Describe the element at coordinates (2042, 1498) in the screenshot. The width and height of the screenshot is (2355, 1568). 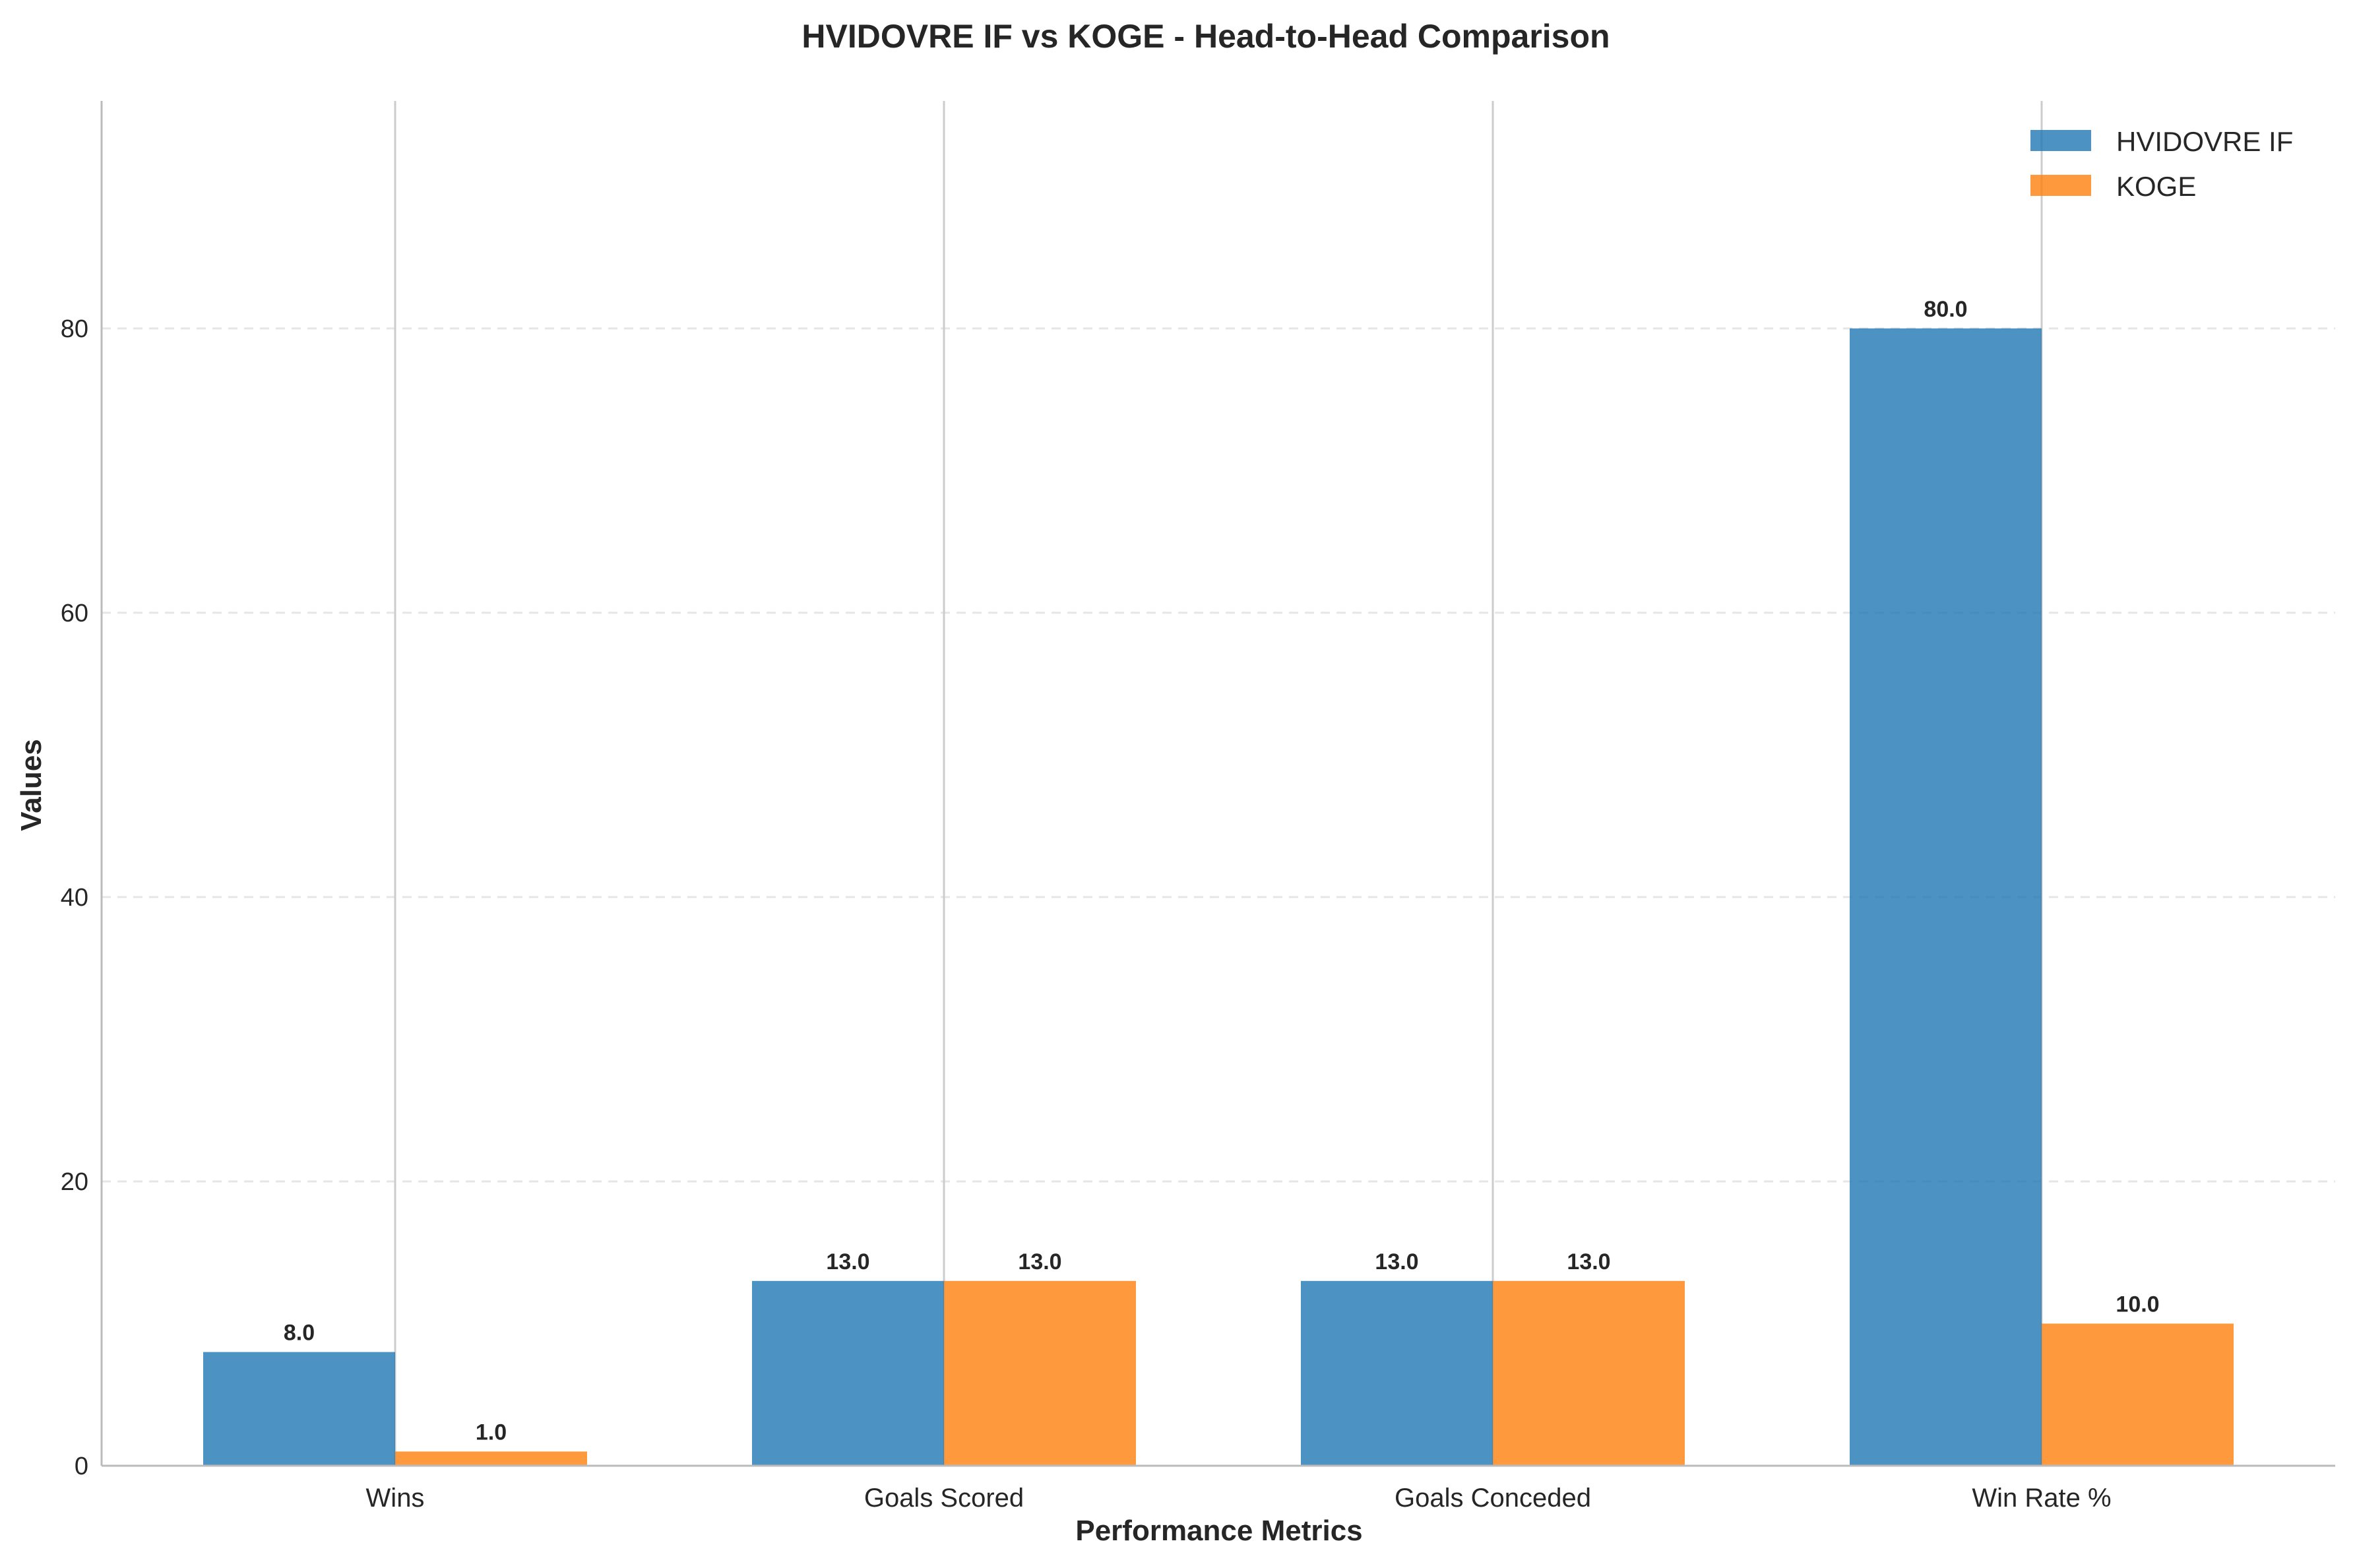
I see `x-tick-label: Win Rate %` at that location.